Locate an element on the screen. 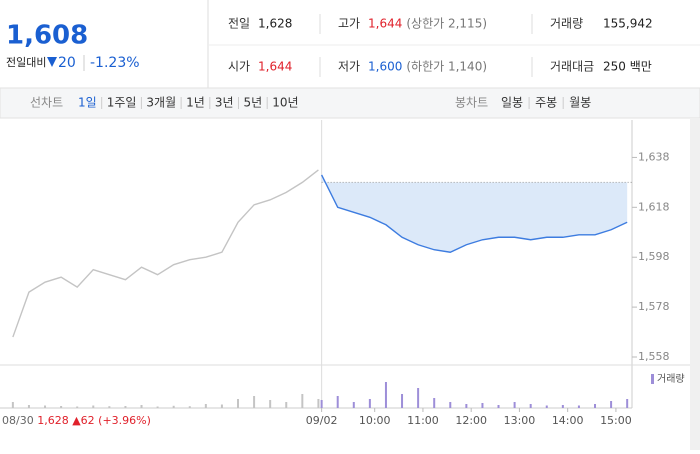 The width and height of the screenshot is (700, 454). legend-swatch is located at coordinates (652, 379).